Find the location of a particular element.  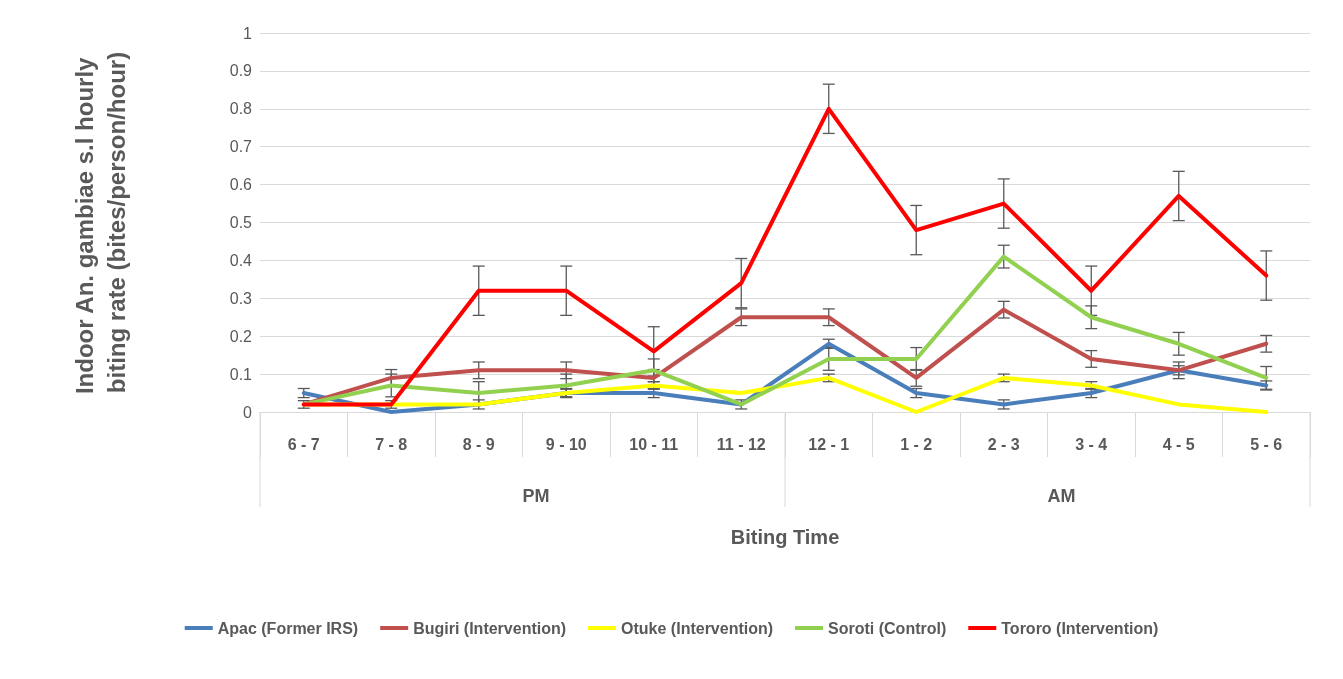

y-tick-label: 0.7 is located at coordinates (241, 147).